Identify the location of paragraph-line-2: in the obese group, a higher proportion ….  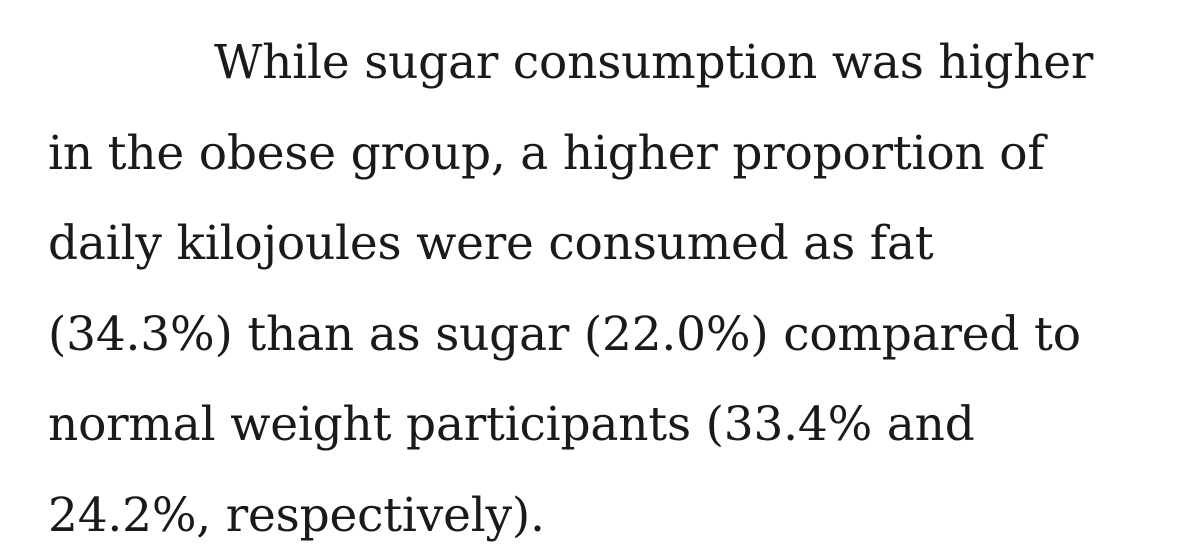
(546, 153).